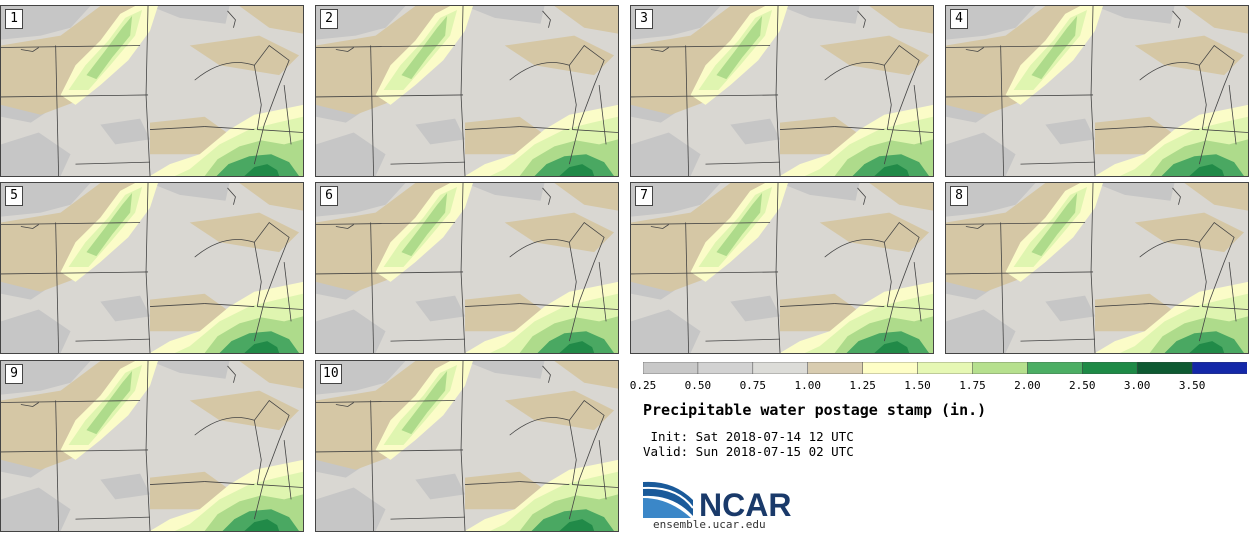 This screenshot has height=533, width=1260. What do you see at coordinates (152, 91) in the screenshot?
I see `stamp-panel: 1` at bounding box center [152, 91].